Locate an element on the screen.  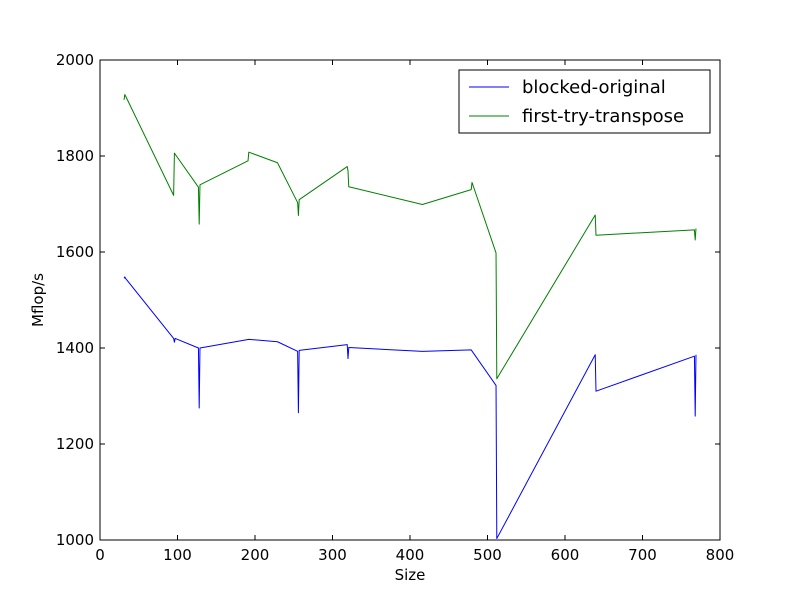
x-tick-label: 600 is located at coordinates (565, 555).